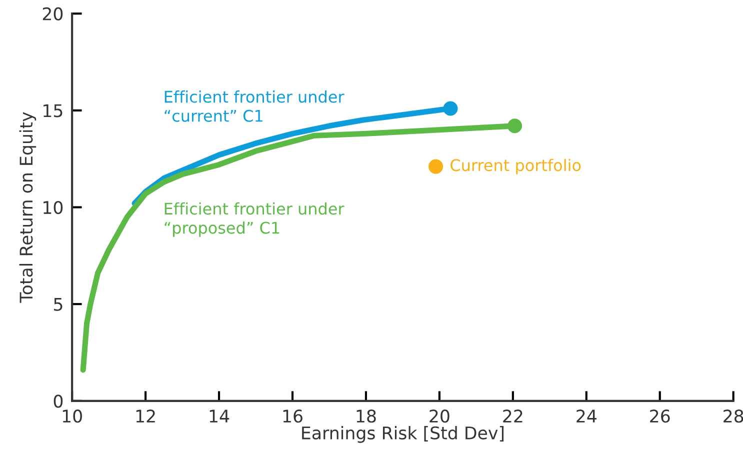 The image size is (743, 453). Describe the element at coordinates (145, 416) in the screenshot. I see `x-tick-label: 12` at that location.